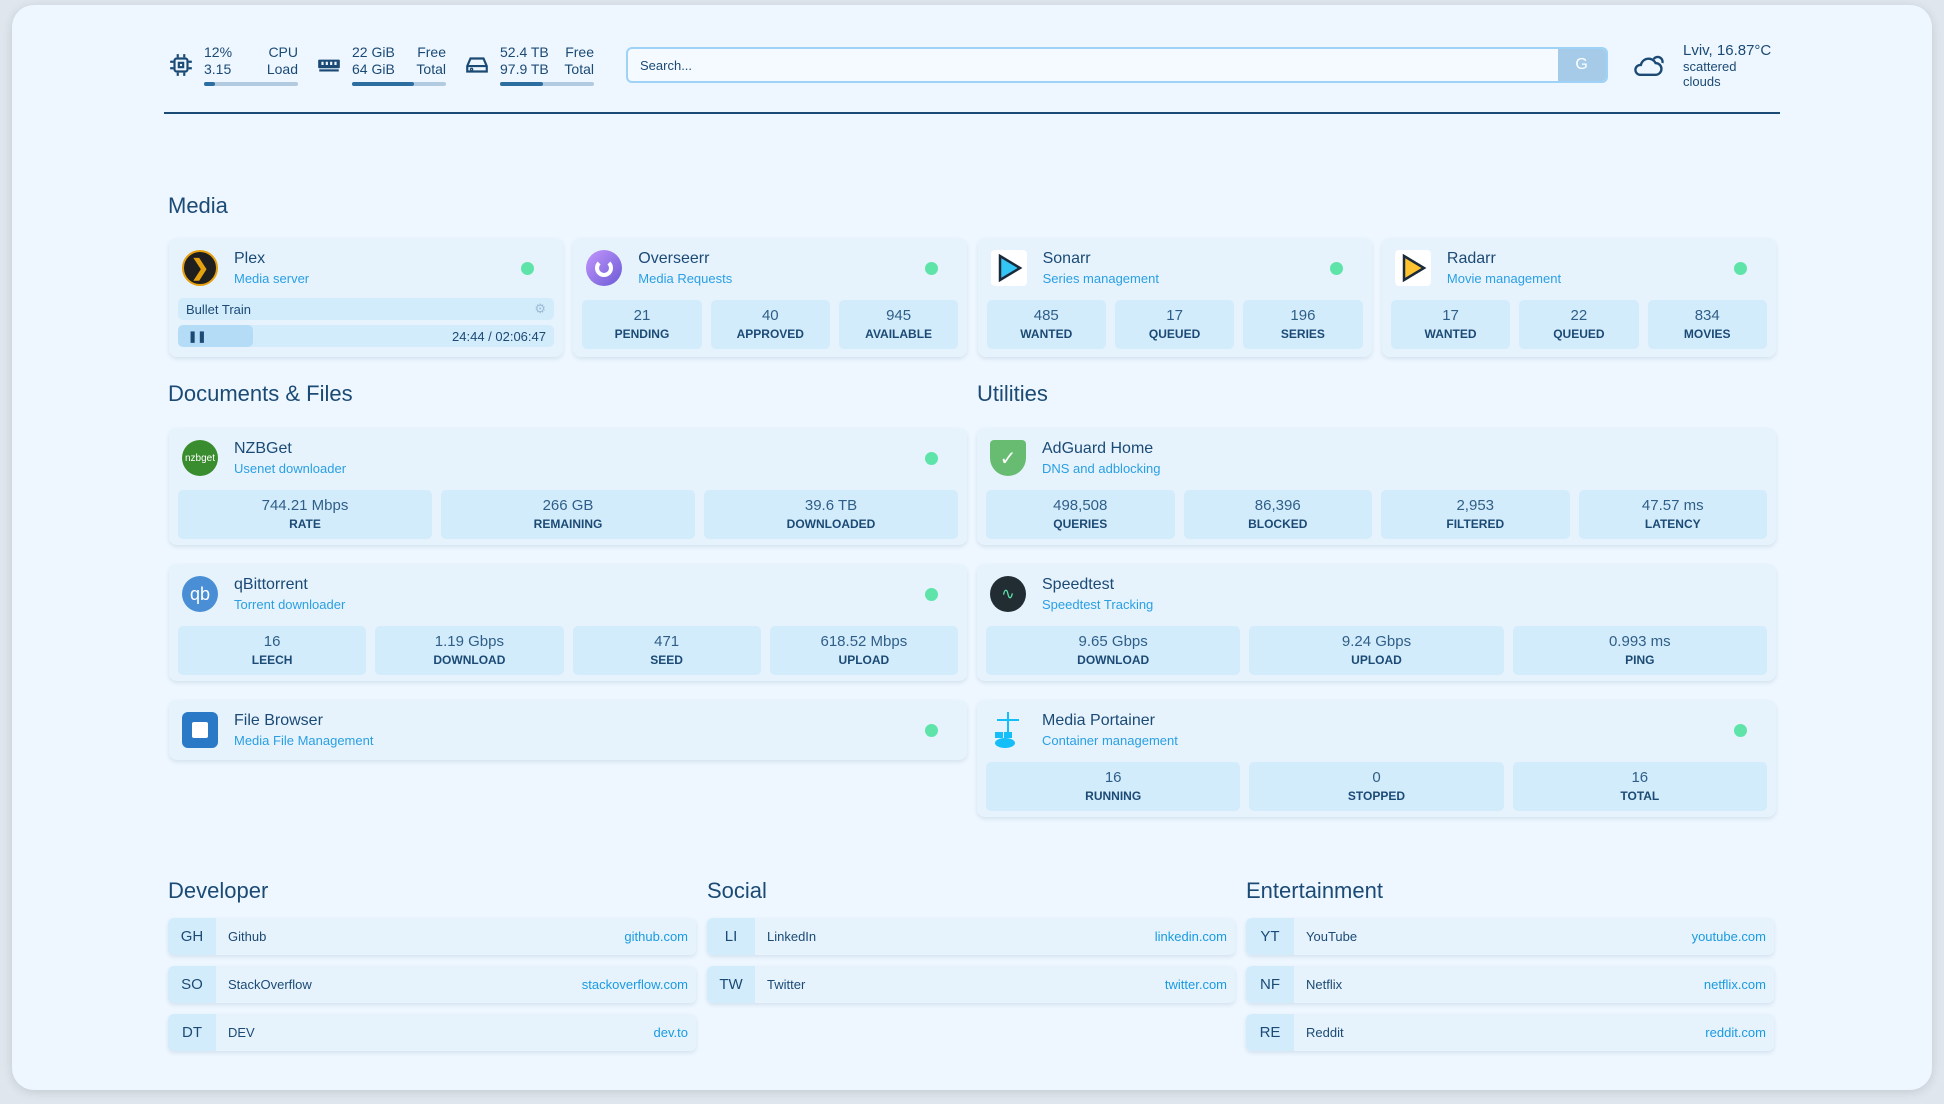 The width and height of the screenshot is (1944, 1104). Describe the element at coordinates (1098, 448) in the screenshot. I see `service-name: AdGuard Home` at that location.